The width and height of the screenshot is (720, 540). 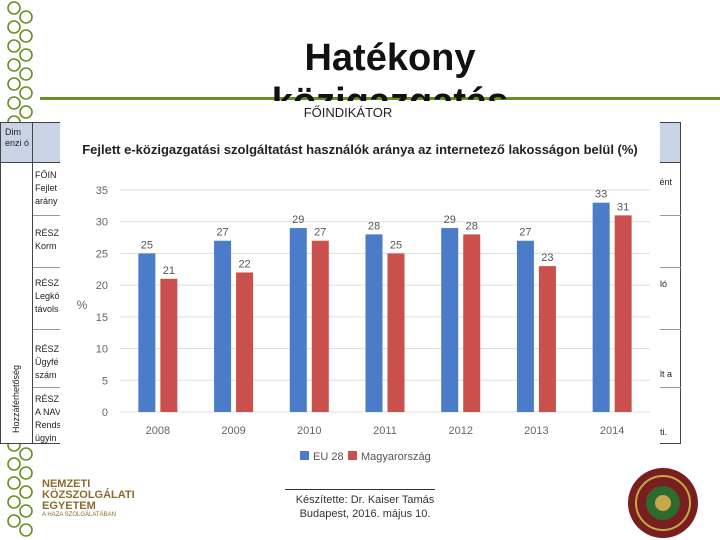 I want to click on table-row: RÉSZ Legkö távols, so click(x=47, y=296).